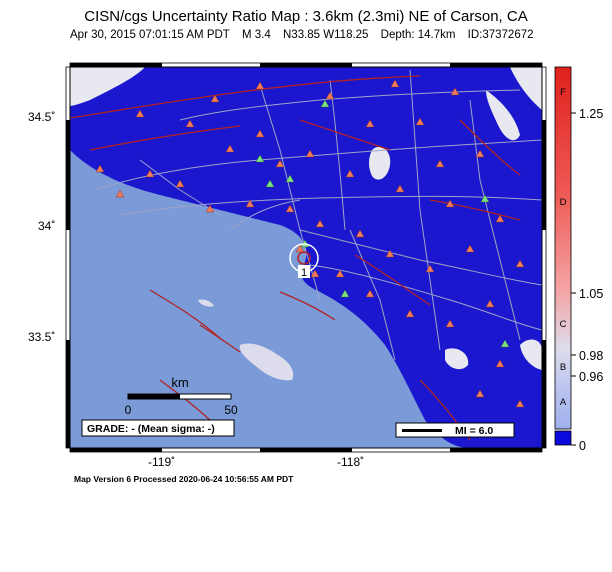 The width and height of the screenshot is (612, 572). Describe the element at coordinates (573, 279) in the screenshot. I see `colorbar-ticks` at that location.